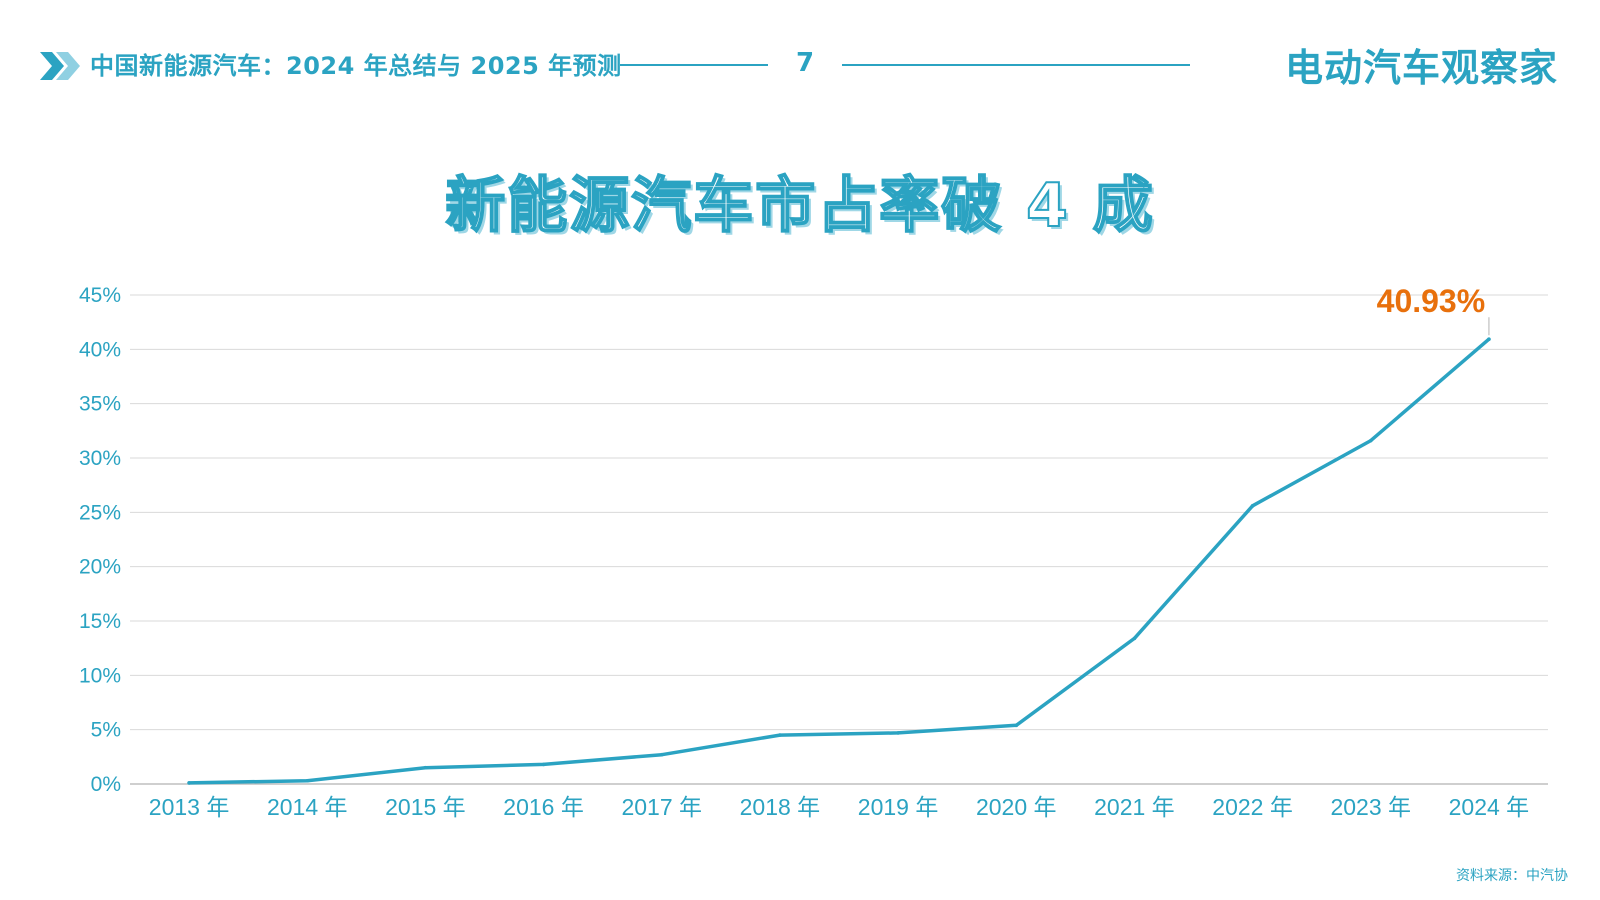 This screenshot has height=900, width=1600. Describe the element at coordinates (425, 807) in the screenshot. I see `x-tick-label: 2015 年` at that location.